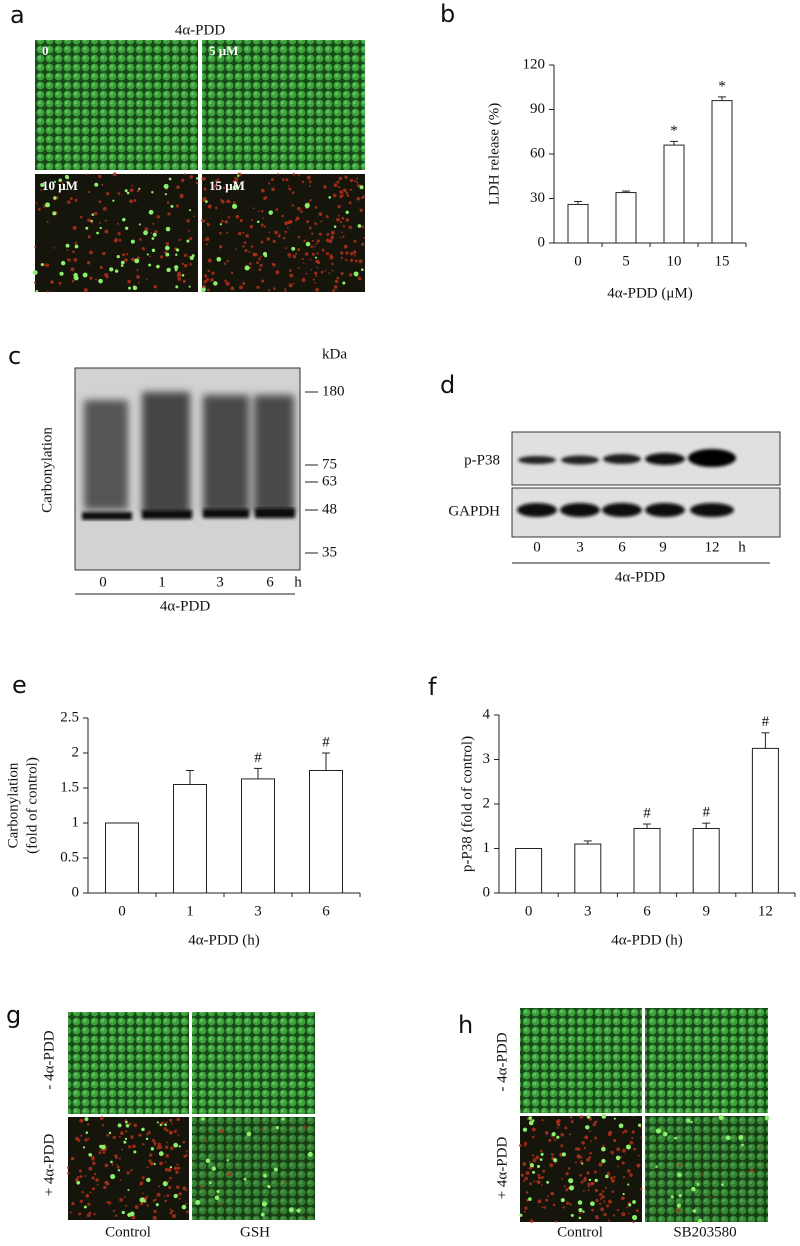 Image resolution: width=800 pixels, height=1246 pixels. I want to click on x-axis-label: 4α-PDD (h), so click(647, 940).